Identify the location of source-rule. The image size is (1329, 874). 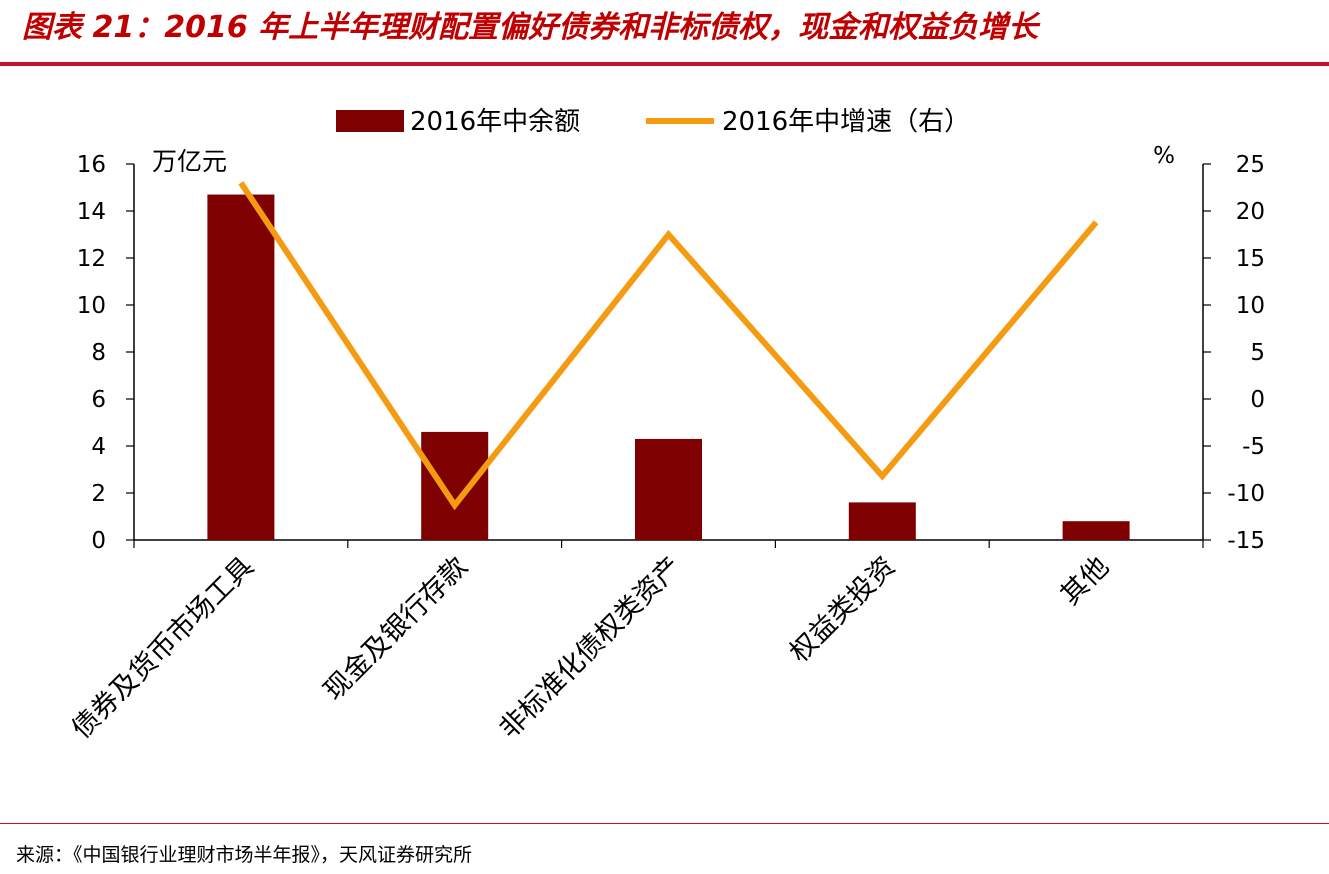
(664, 823).